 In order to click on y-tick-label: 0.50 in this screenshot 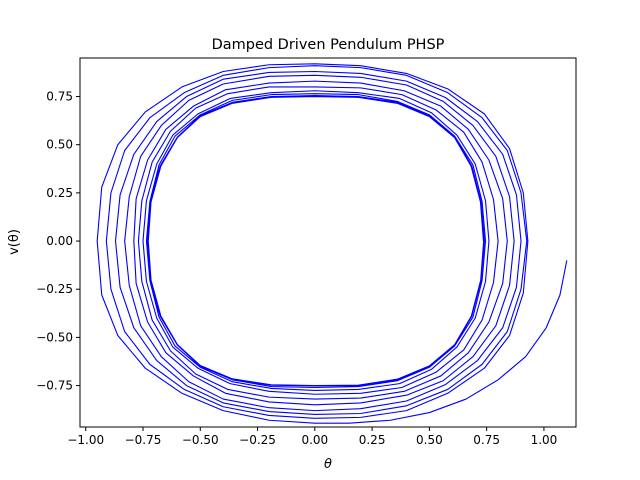, I will do `click(59, 145)`.